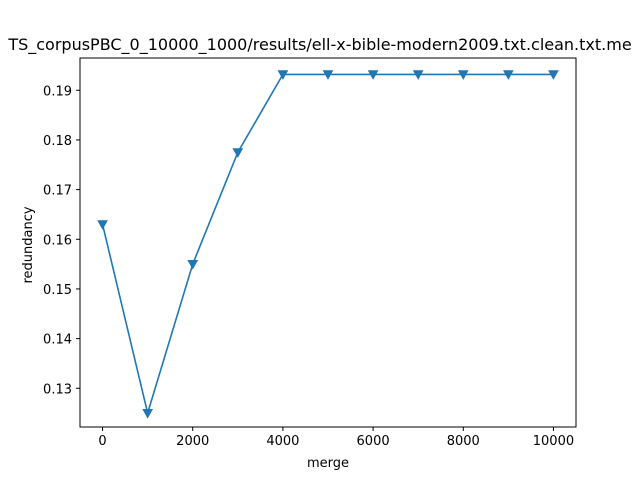  Describe the element at coordinates (336, 438) in the screenshot. I see `x-axis-ticks: 0 2000 4000 6000 8000 10000` at that location.